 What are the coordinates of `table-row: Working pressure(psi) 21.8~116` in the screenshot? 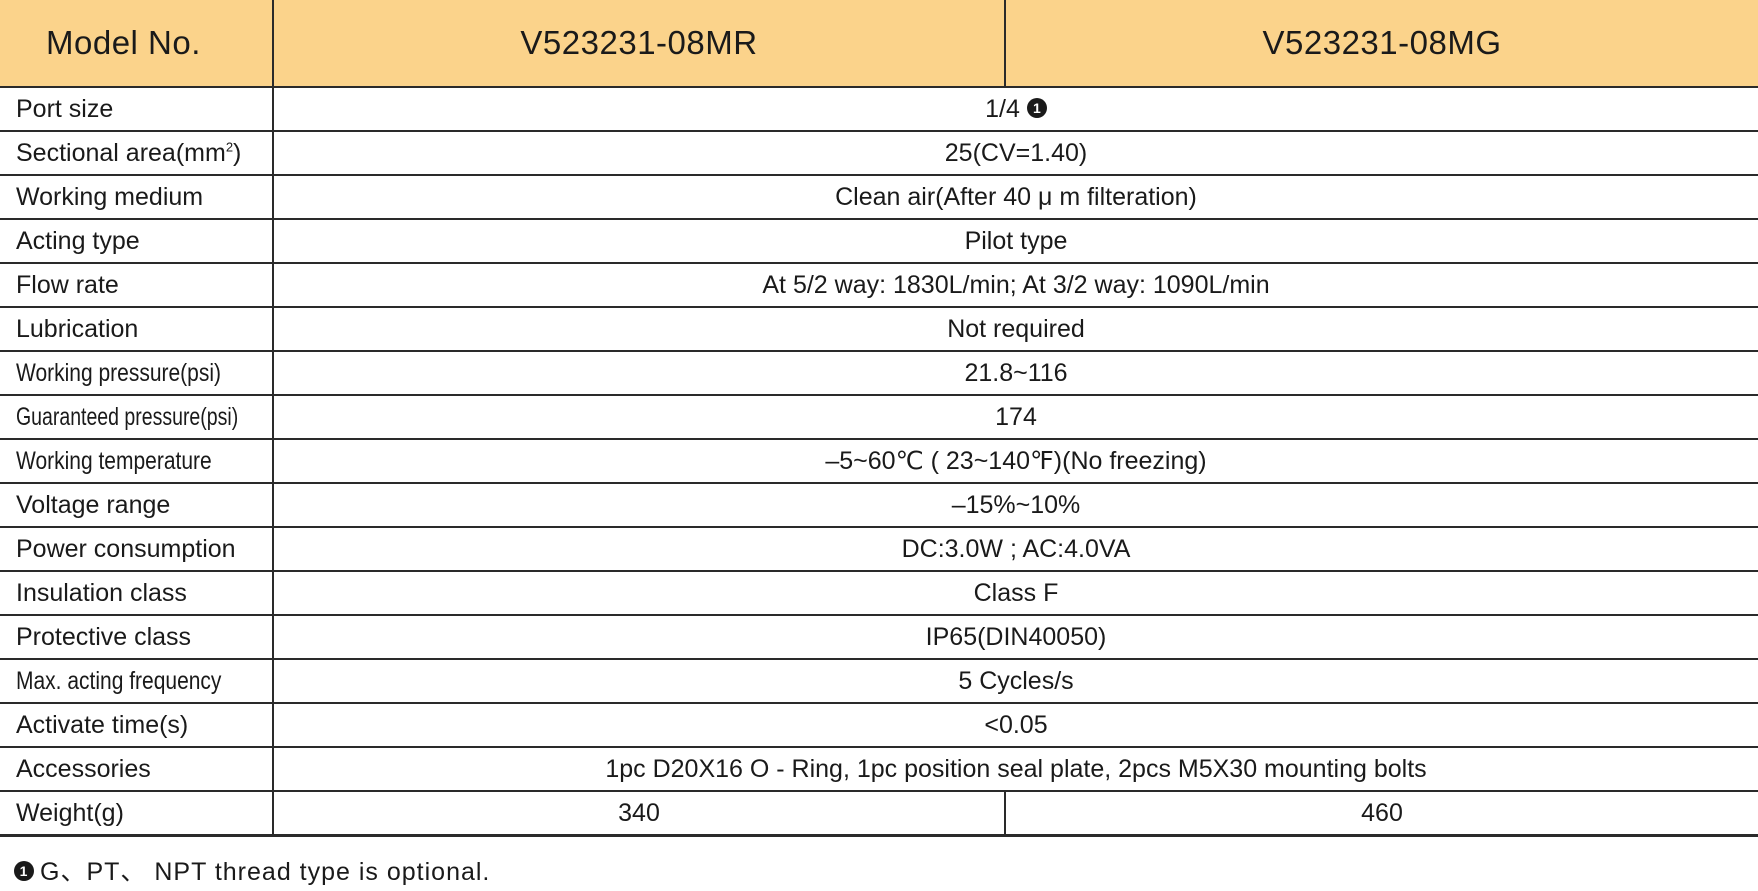 It's located at (879, 373).